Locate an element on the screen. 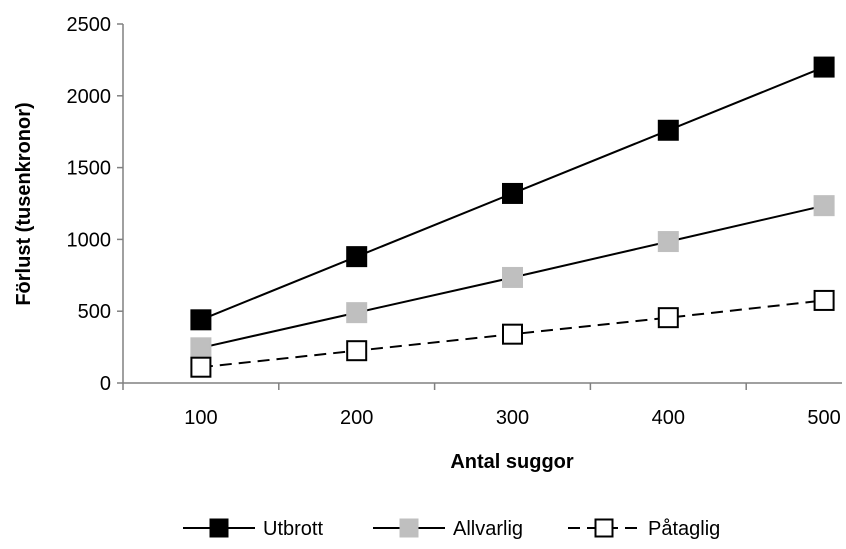 Image resolution: width=846 pixels, height=549 pixels. y-tick-label: 0 is located at coordinates (105, 384).